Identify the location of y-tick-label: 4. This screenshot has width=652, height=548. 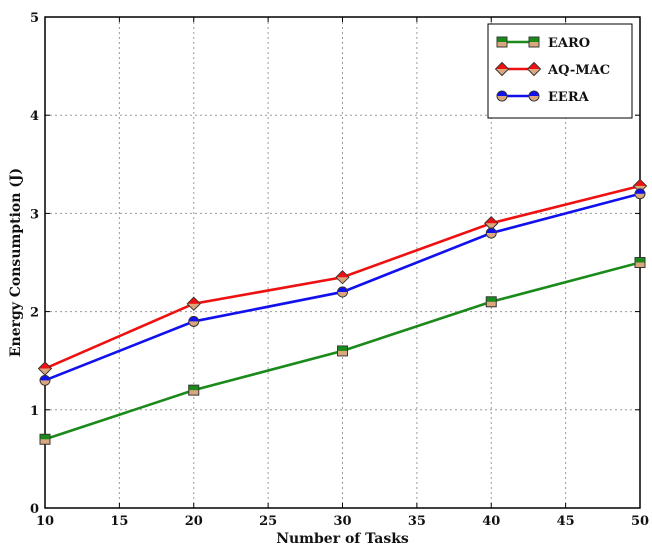
(34, 116).